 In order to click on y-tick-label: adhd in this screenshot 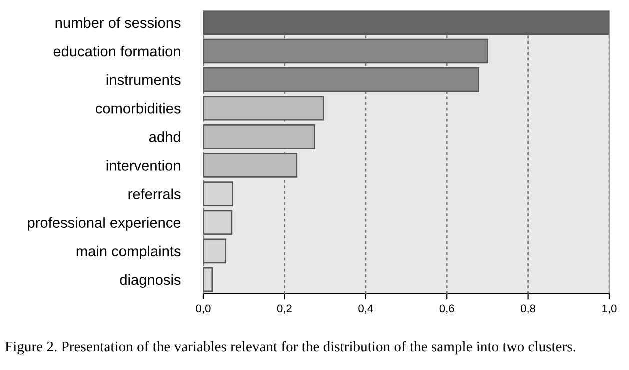, I will do `click(164, 137)`.